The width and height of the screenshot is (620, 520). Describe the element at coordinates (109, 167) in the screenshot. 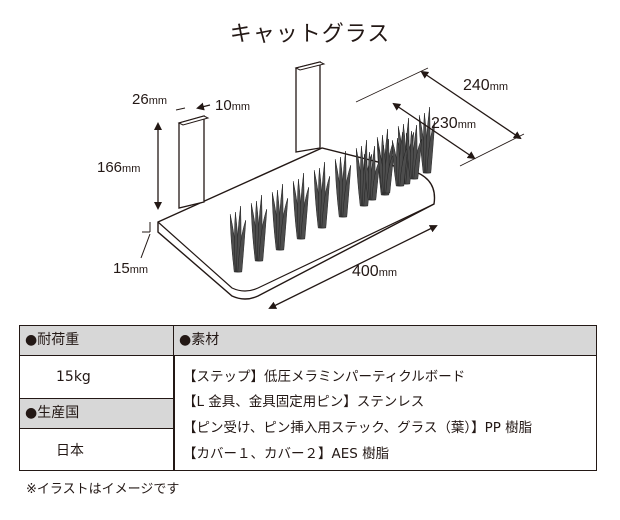

I see `dim-height: 166` at that location.